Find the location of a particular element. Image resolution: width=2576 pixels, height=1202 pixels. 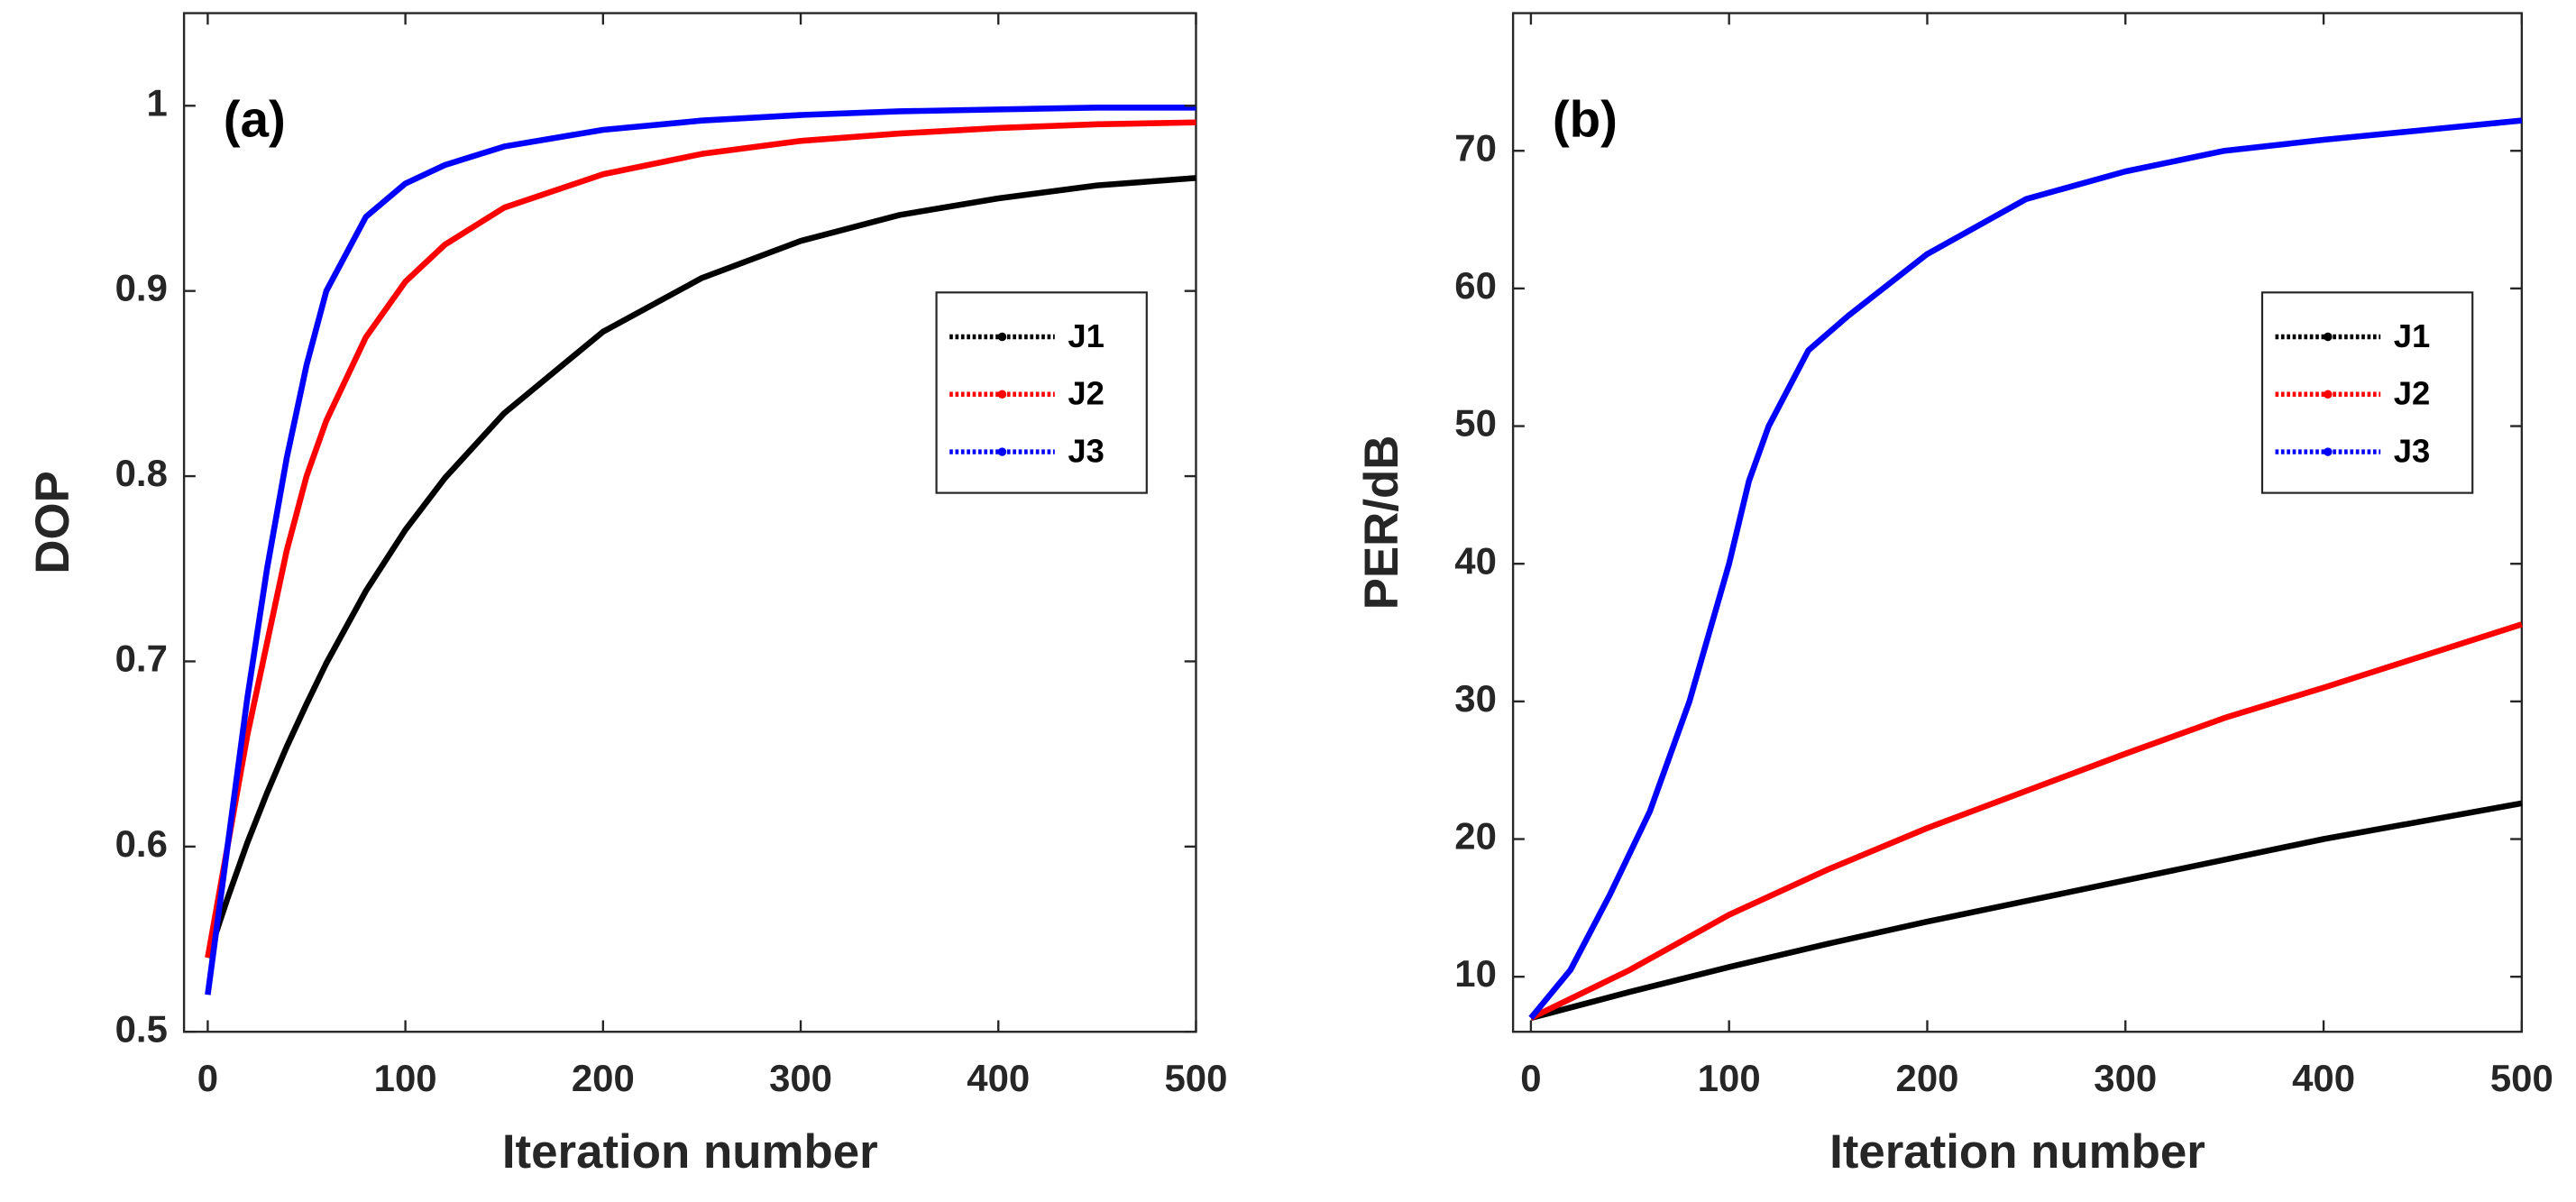

panel-label: (a) is located at coordinates (255, 119).